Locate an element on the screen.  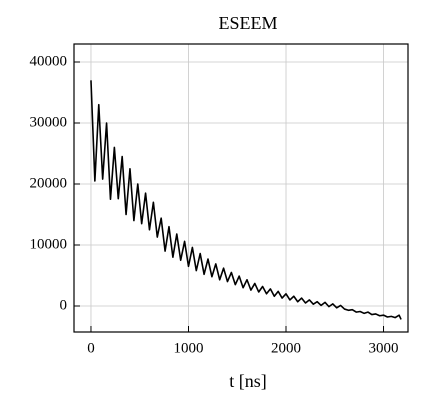
x-tick-label: 3000 is located at coordinates (384, 348).